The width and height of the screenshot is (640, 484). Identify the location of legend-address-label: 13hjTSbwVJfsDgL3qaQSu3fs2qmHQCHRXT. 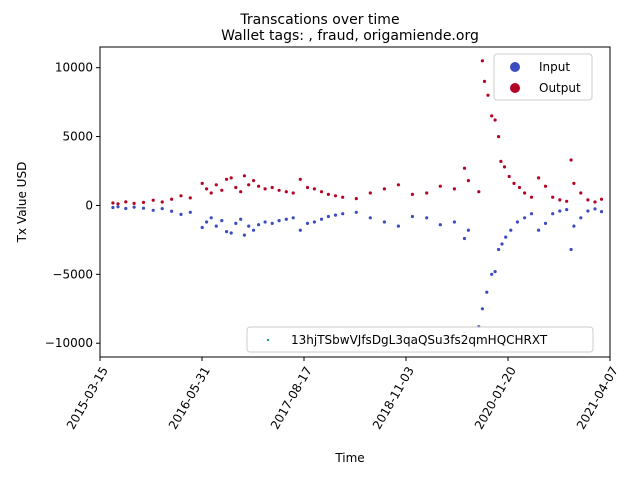
(419, 340).